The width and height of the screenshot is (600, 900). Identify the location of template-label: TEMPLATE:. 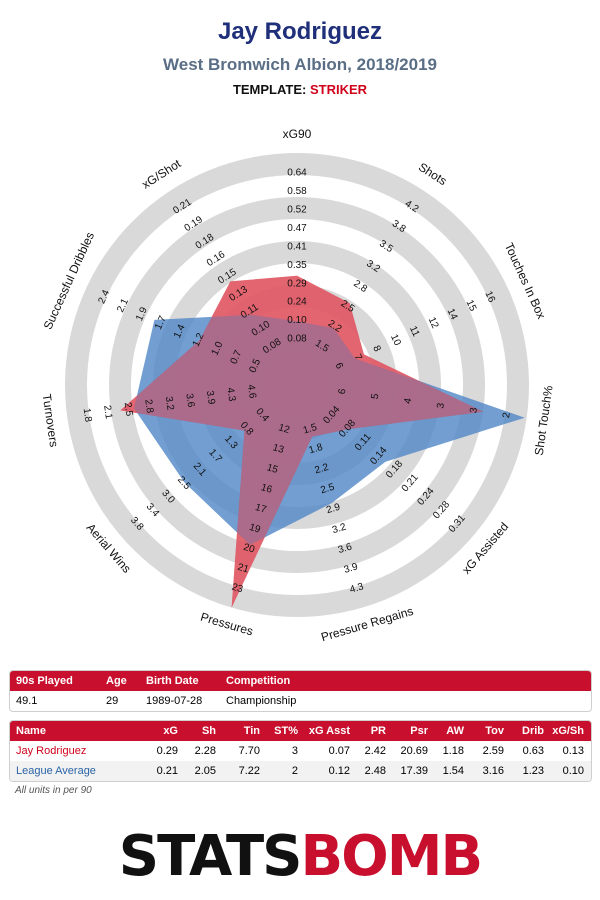
(269, 89).